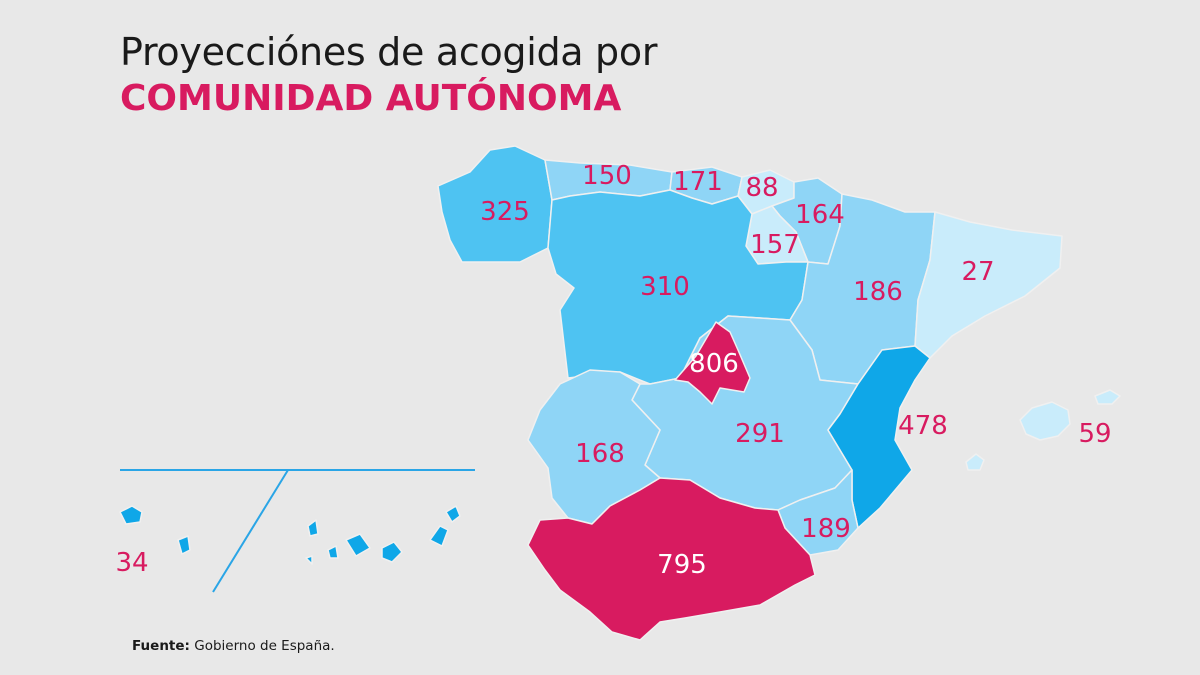  What do you see at coordinates (878, 292) in the screenshot?
I see `label-aragon: 186` at bounding box center [878, 292].